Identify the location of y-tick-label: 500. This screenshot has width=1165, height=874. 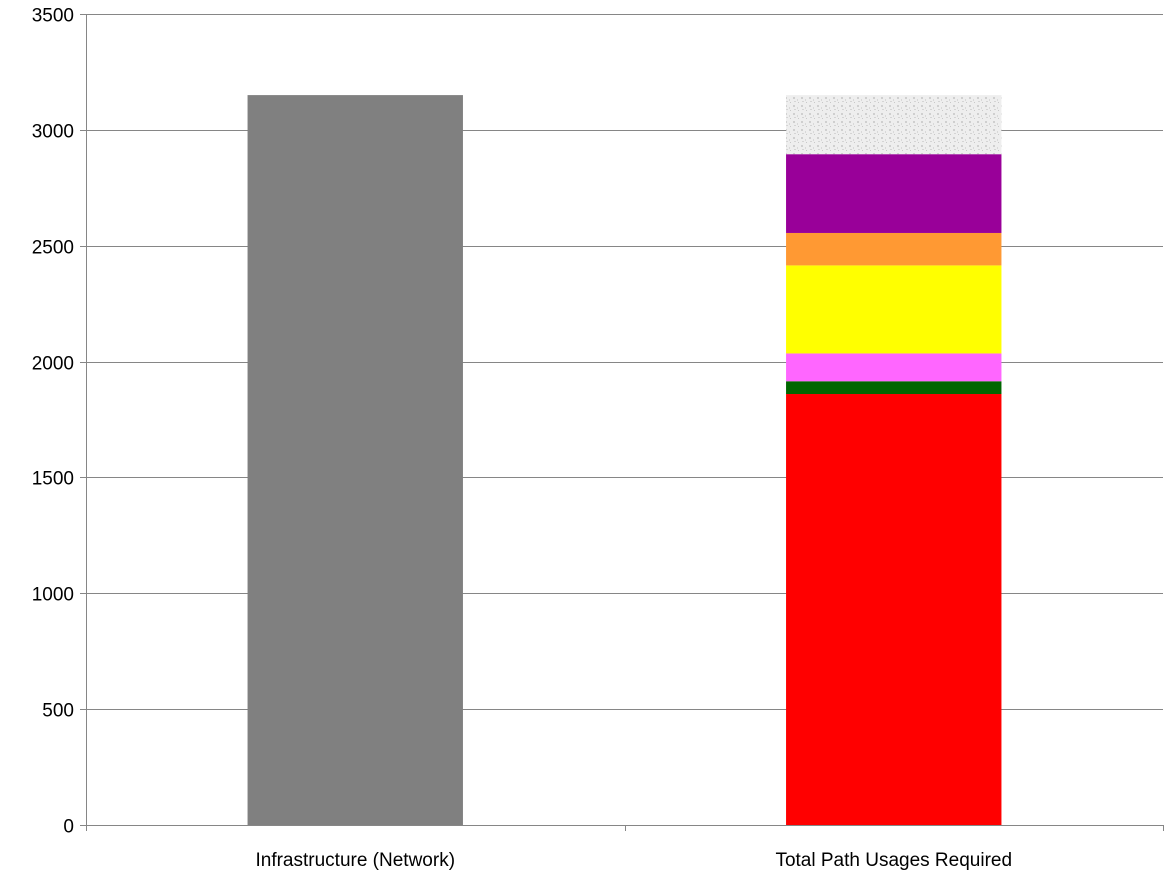
(58, 711).